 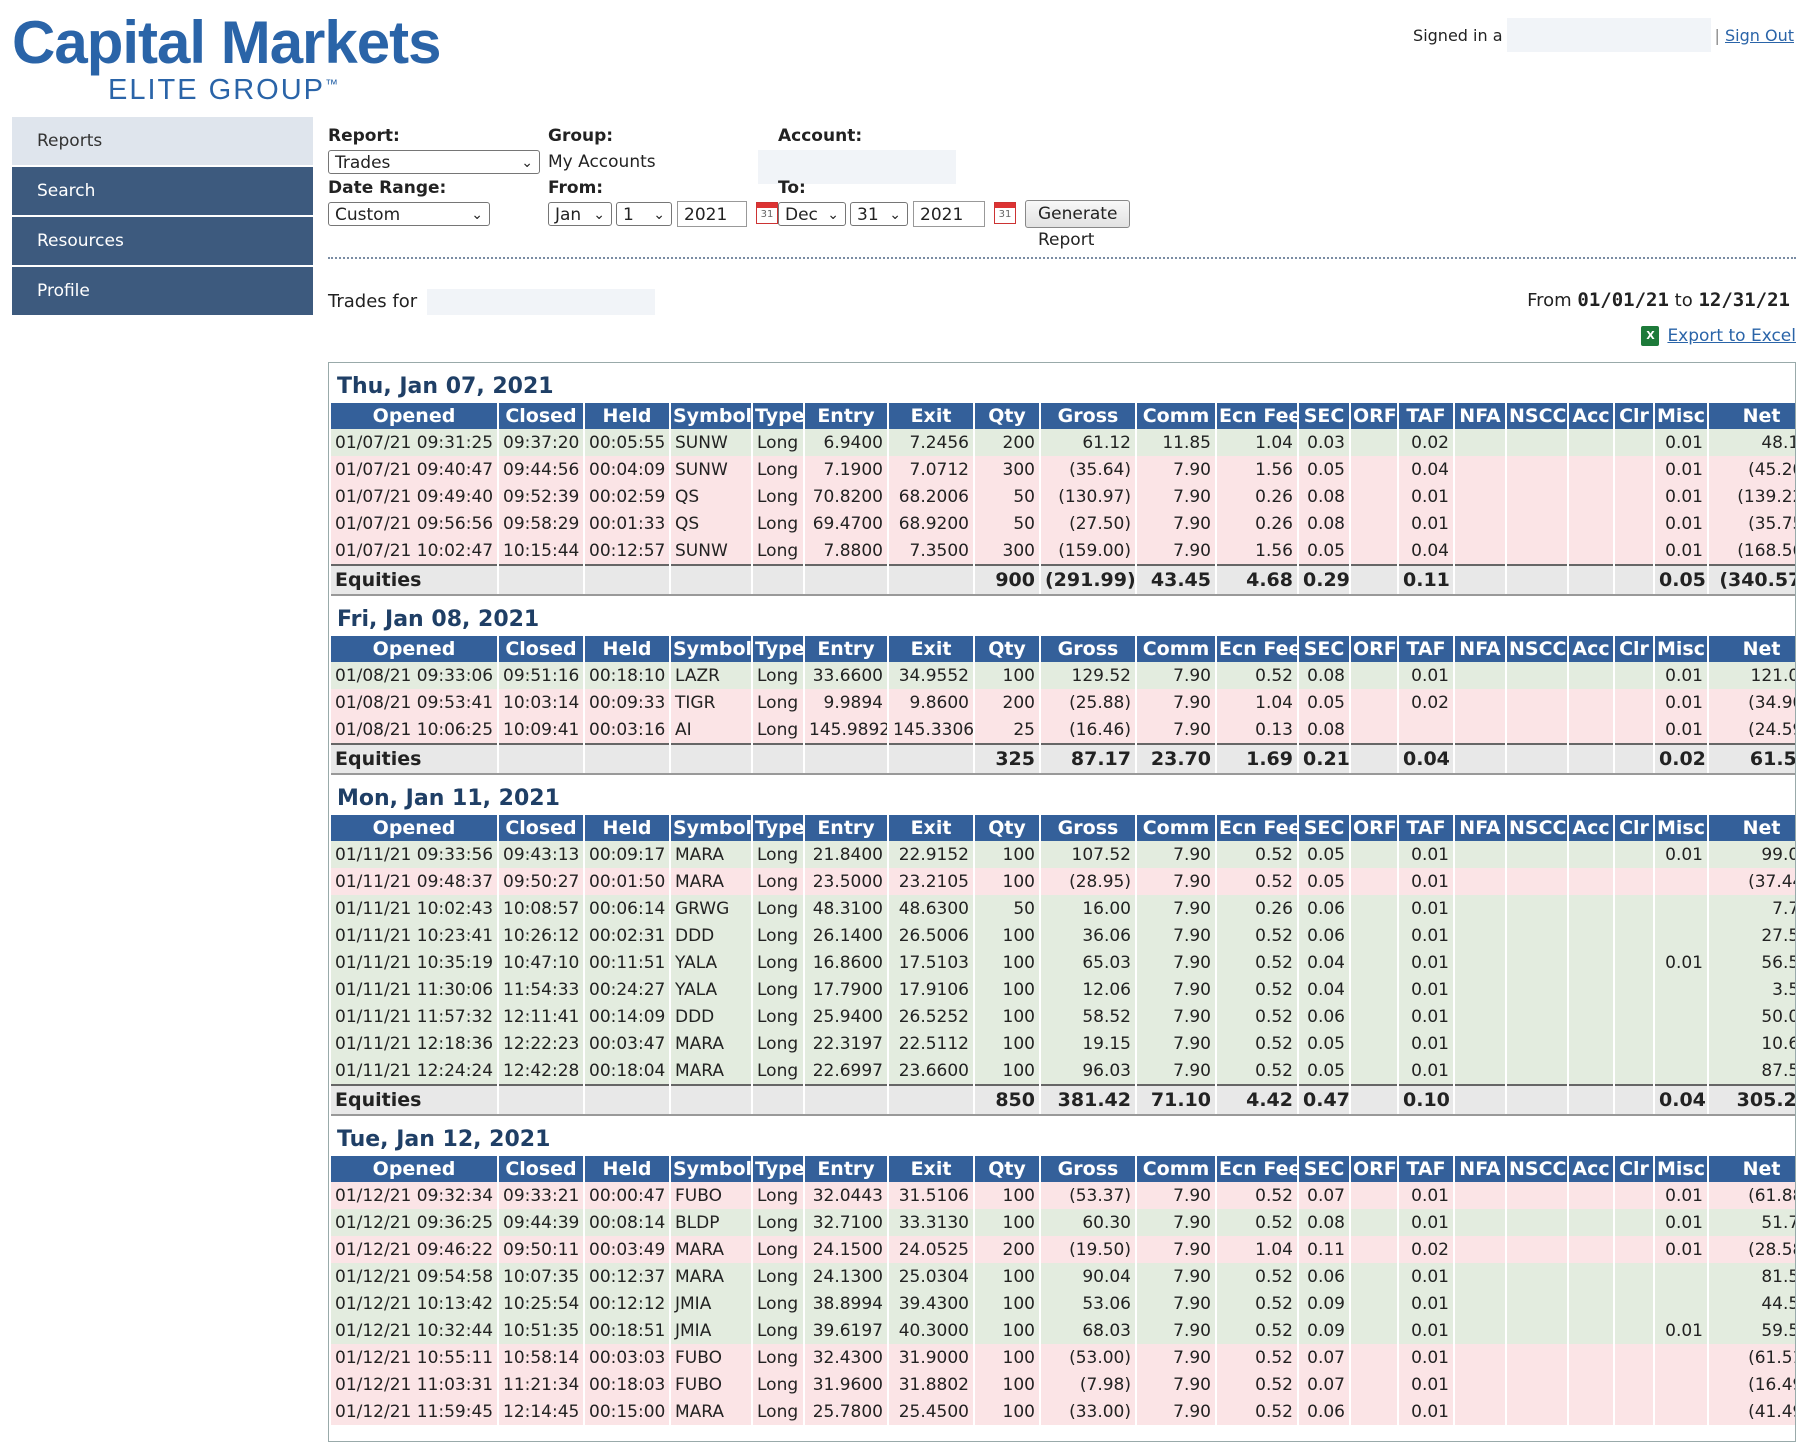 What do you see at coordinates (162, 241) in the screenshot?
I see `sidebar-item-resources: Resources` at bounding box center [162, 241].